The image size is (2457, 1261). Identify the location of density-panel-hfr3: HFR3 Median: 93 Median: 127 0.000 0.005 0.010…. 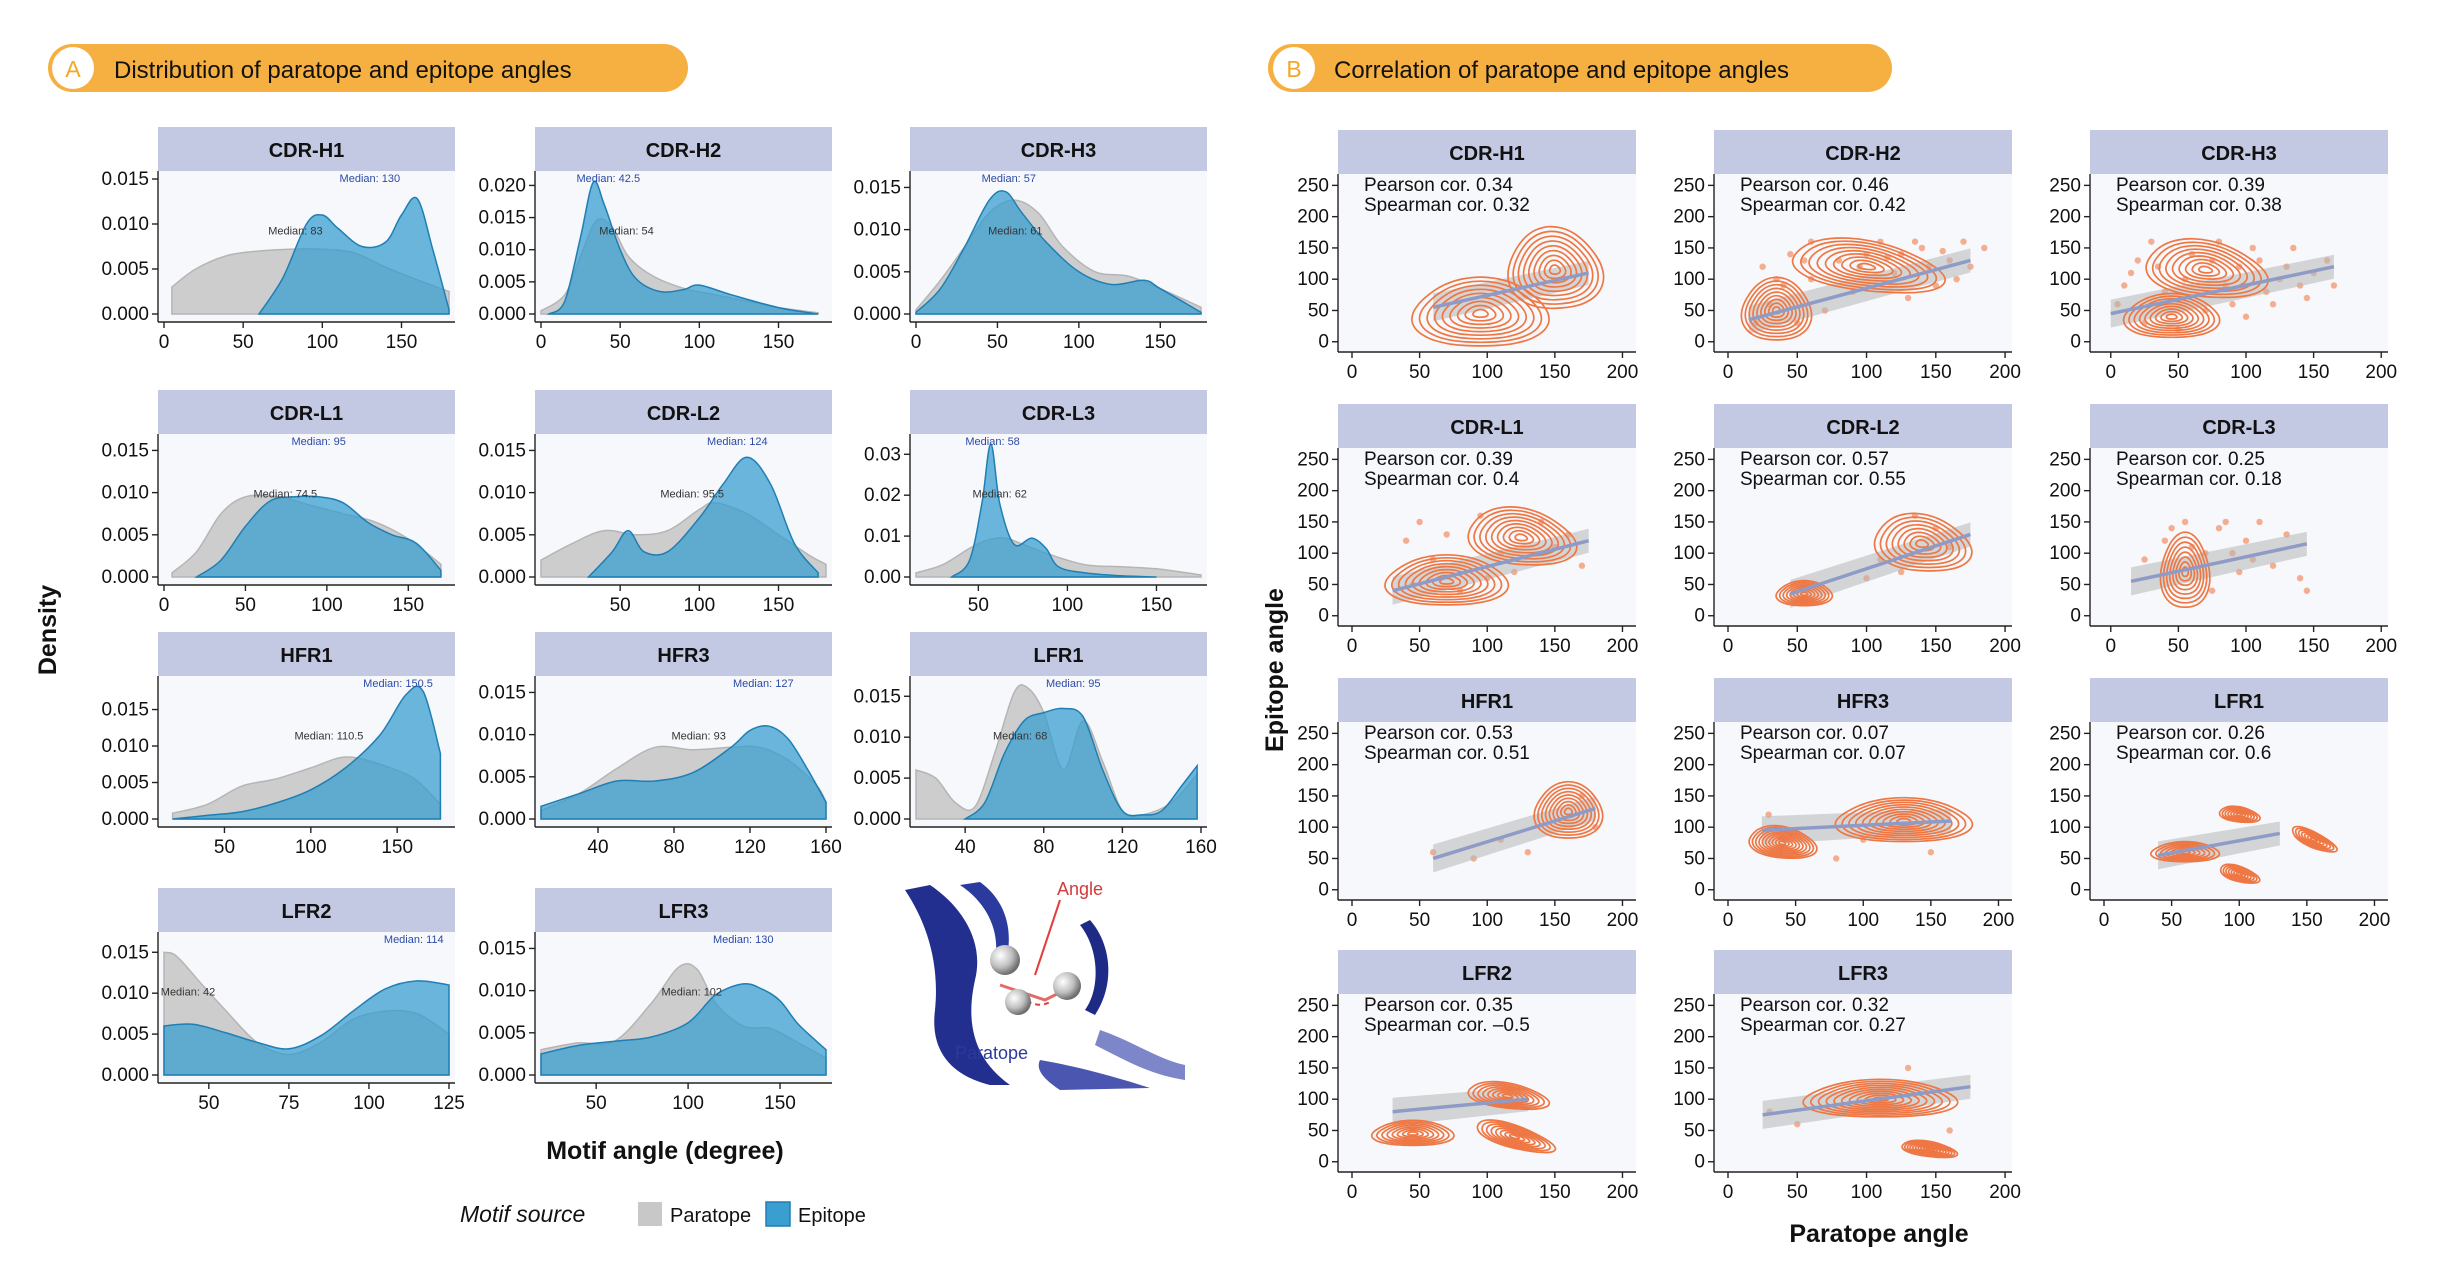
(660, 745).